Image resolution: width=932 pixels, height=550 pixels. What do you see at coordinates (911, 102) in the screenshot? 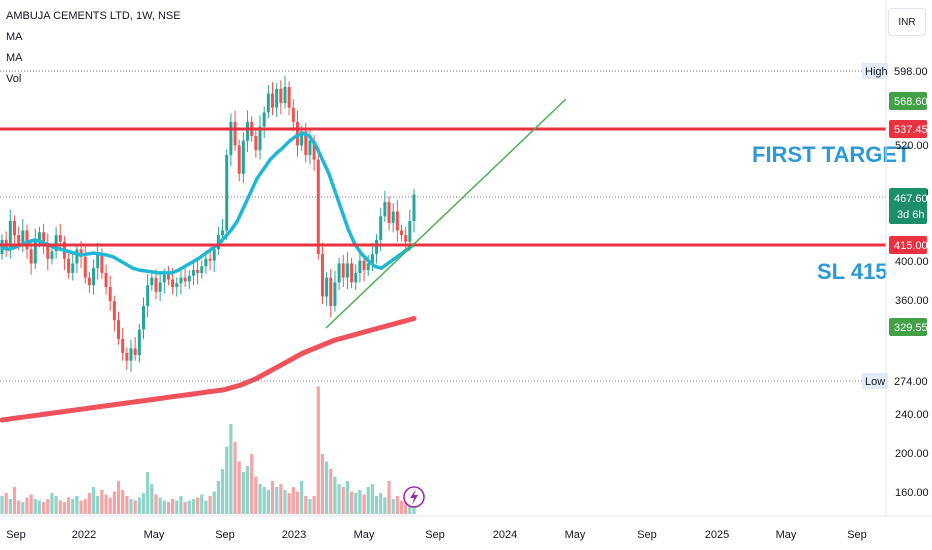
I see `svg-text: 568.60` at bounding box center [911, 102].